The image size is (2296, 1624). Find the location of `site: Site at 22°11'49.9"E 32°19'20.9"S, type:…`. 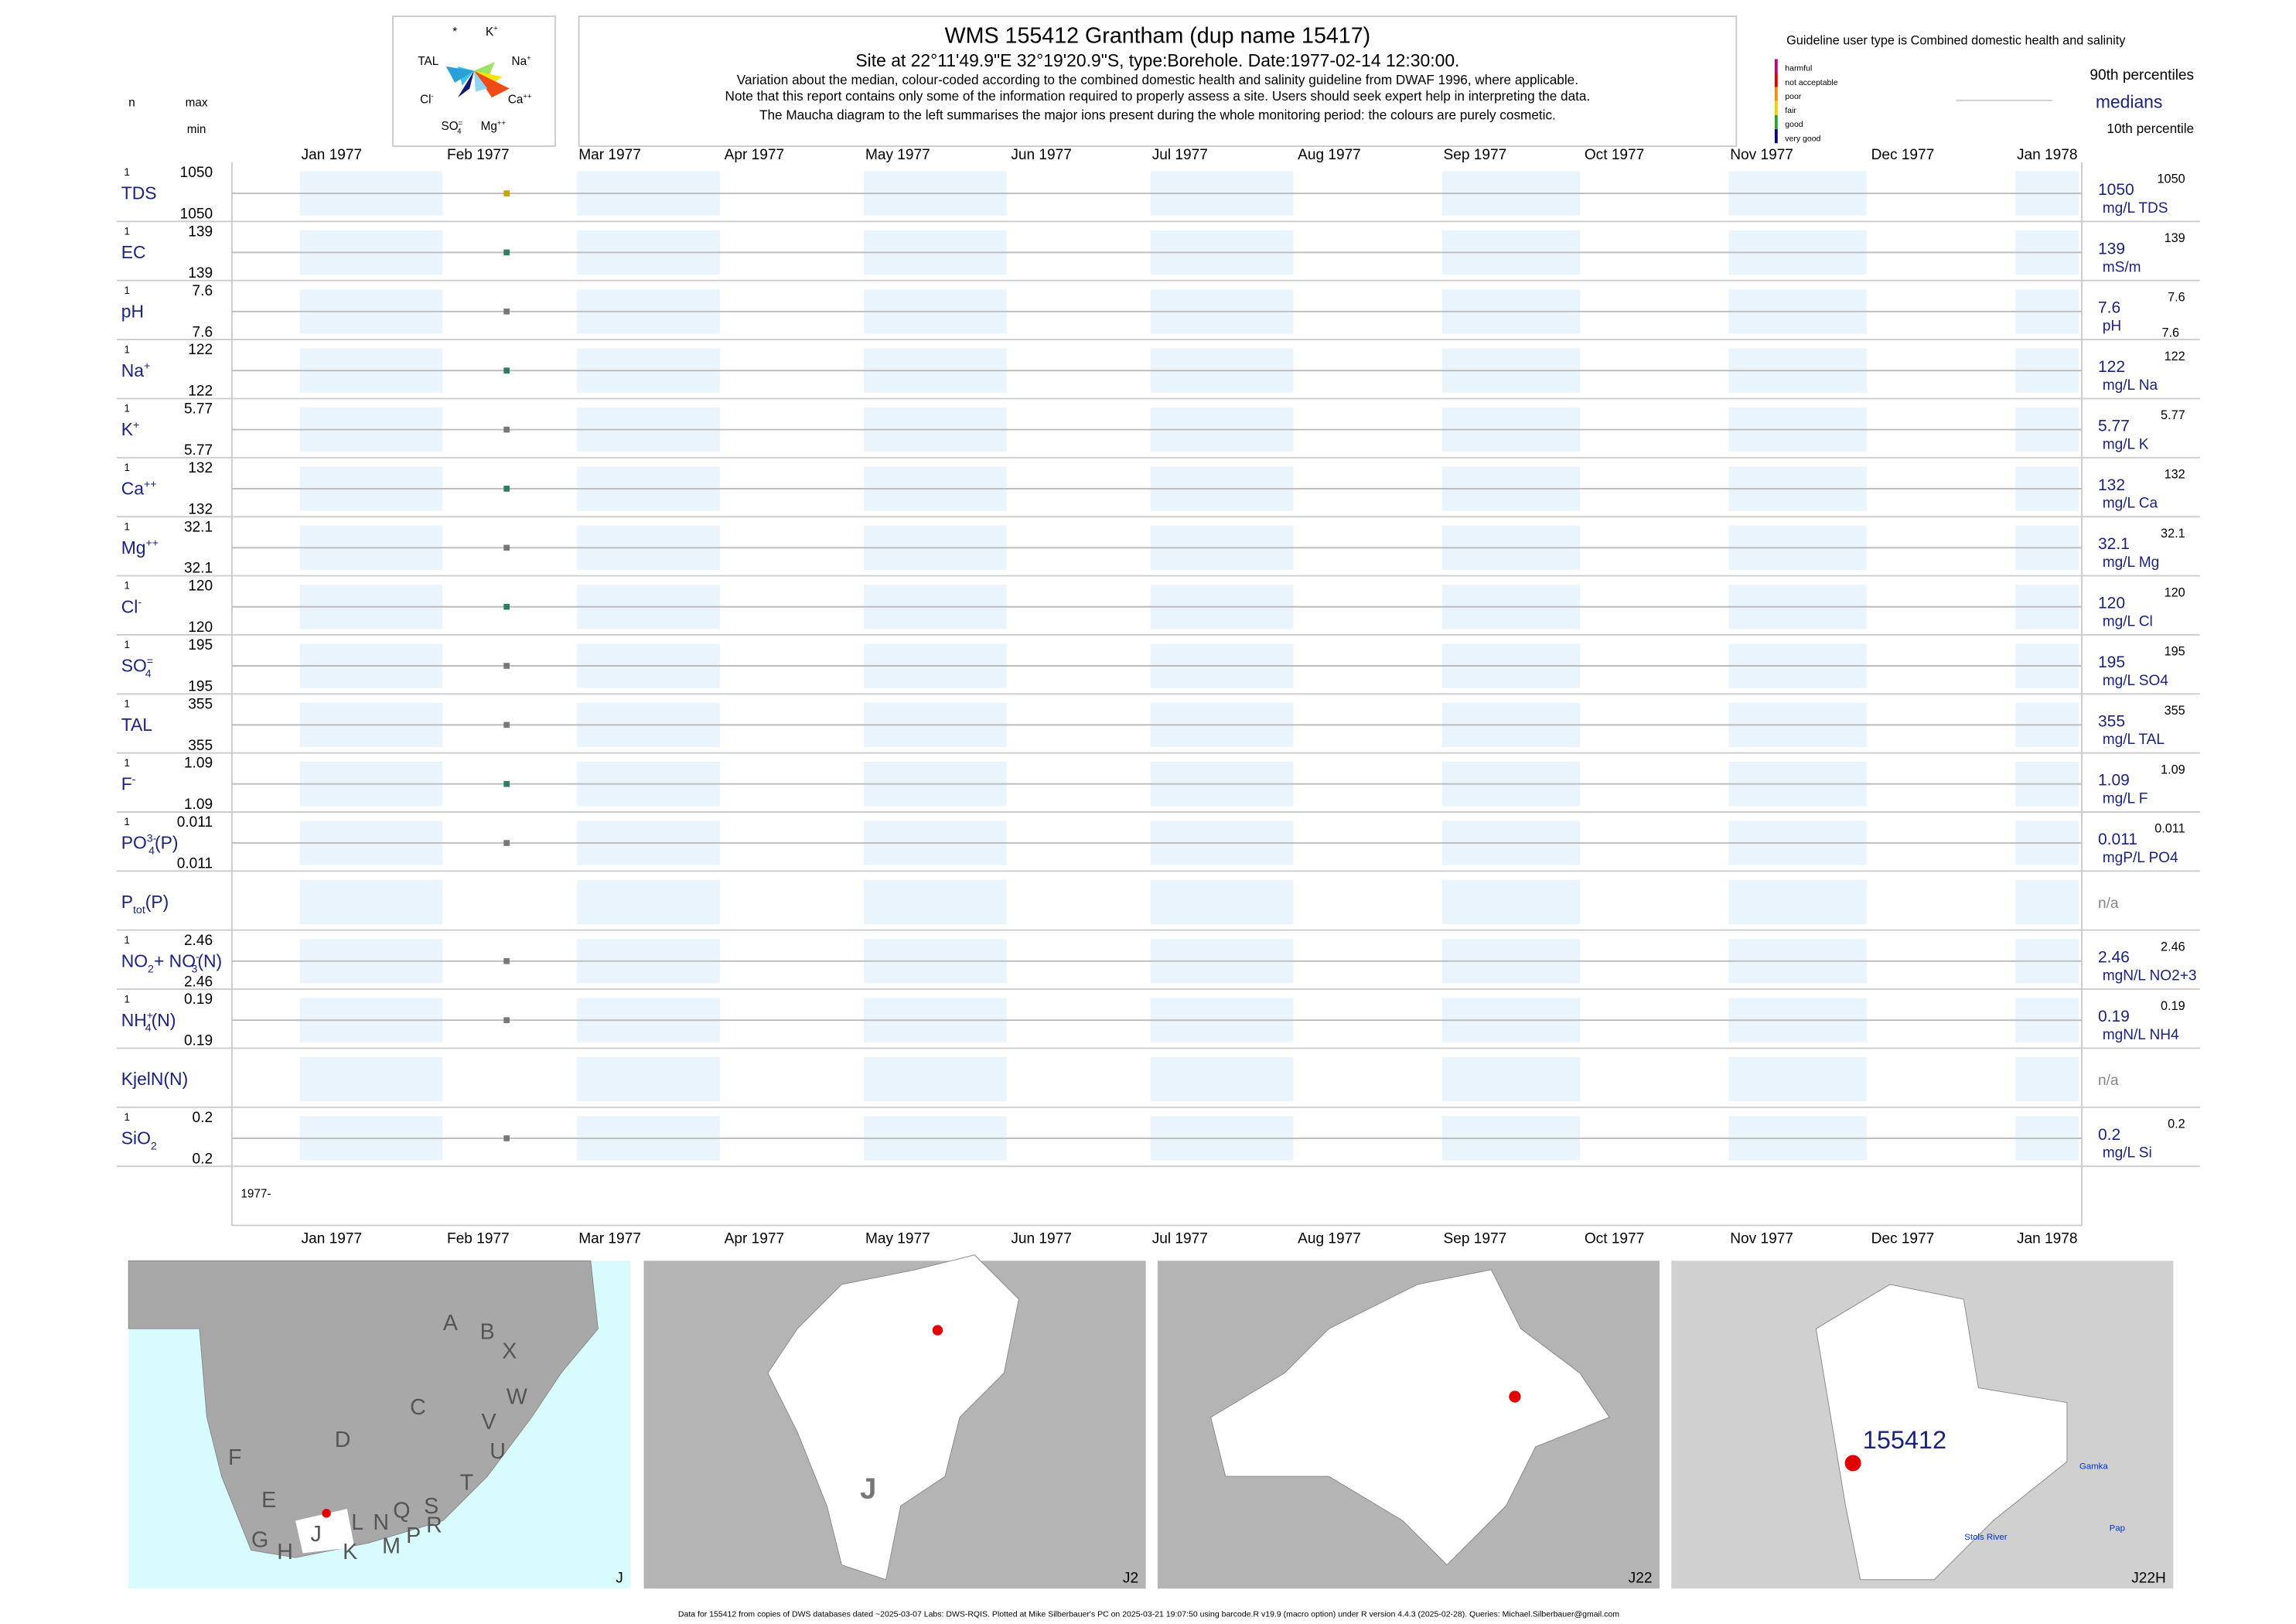

site: Site at 22°11'49.9"E 32°19'20.9"S, type:… is located at coordinates (1157, 60).